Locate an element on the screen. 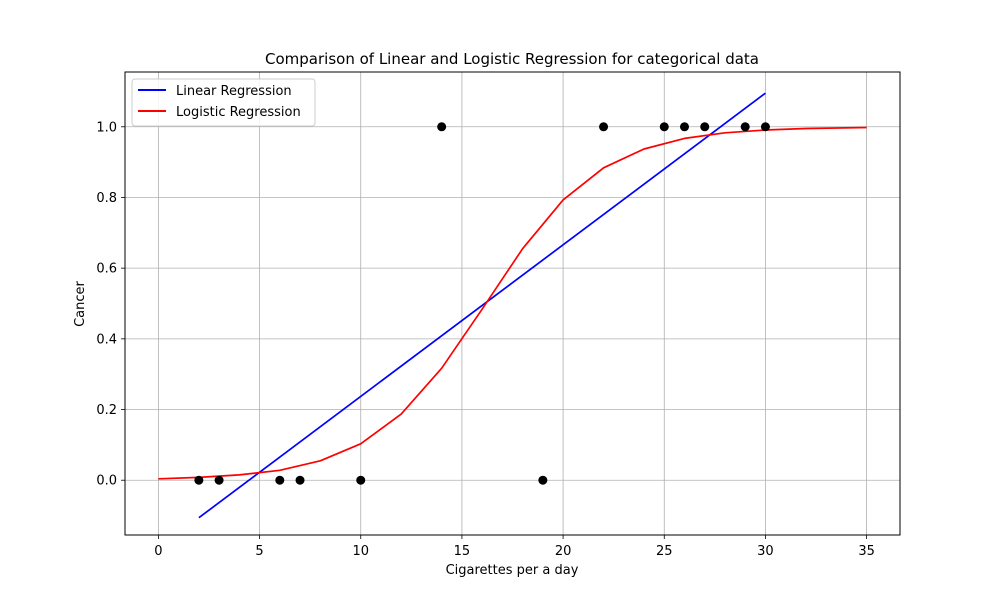  y-tick-label: 0.2 is located at coordinates (106, 410).